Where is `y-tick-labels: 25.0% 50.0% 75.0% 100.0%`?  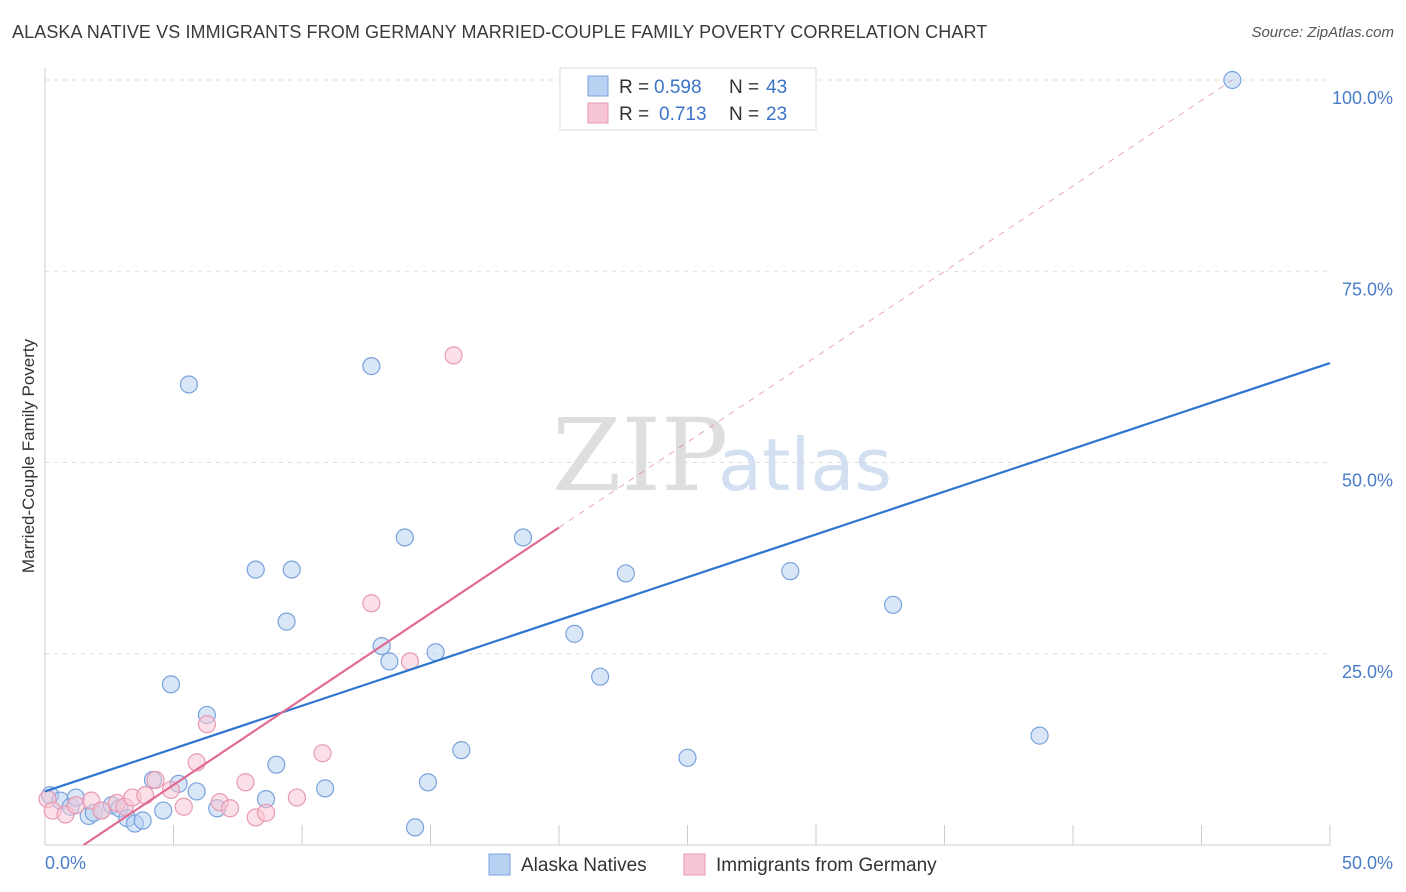 y-tick-labels: 25.0% 50.0% 75.0% 100.0% is located at coordinates (1362, 385).